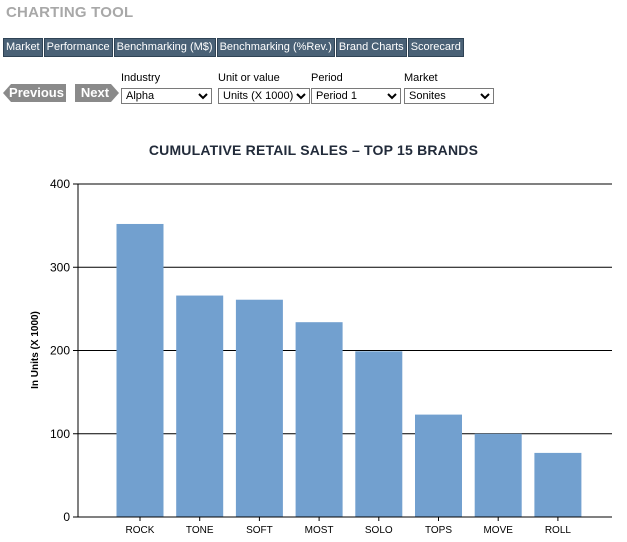 This screenshot has width=627, height=542. I want to click on y-tick-label: 0, so click(66, 517).